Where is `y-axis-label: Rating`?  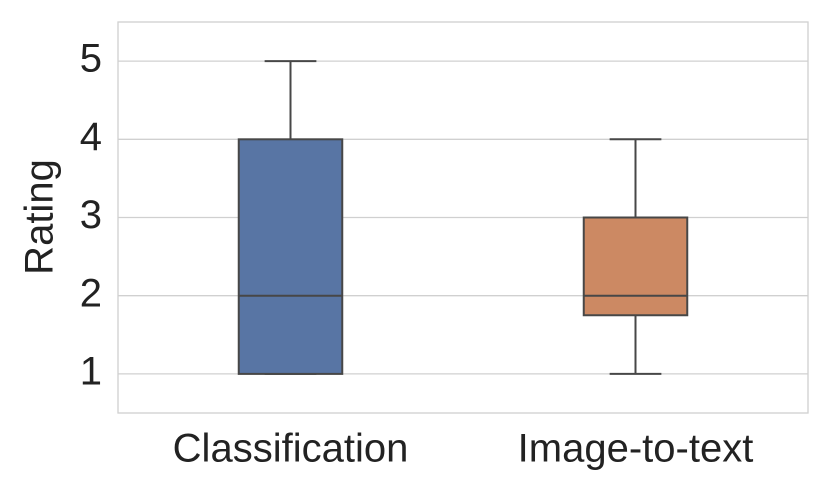
y-axis-label: Rating is located at coordinates (40, 217).